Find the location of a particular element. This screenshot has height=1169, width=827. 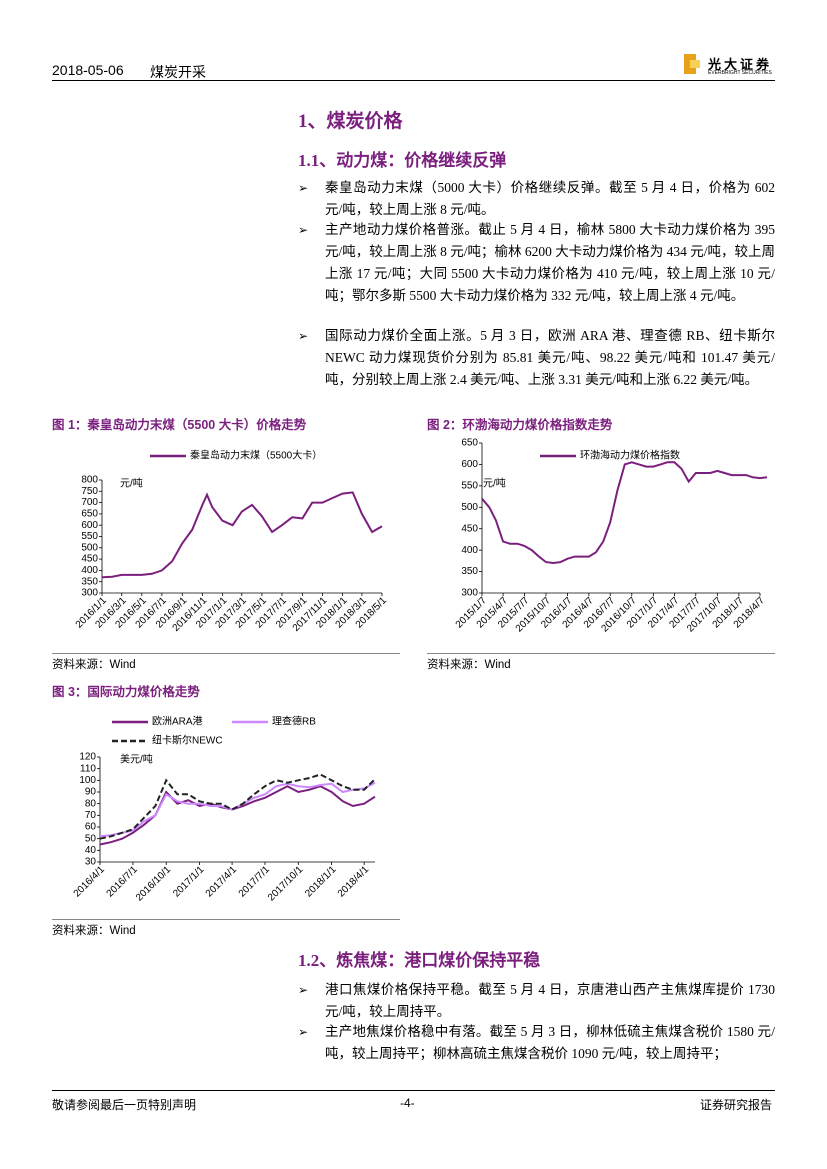

x-tick-label: 2017/4/1 is located at coordinates (222, 882).